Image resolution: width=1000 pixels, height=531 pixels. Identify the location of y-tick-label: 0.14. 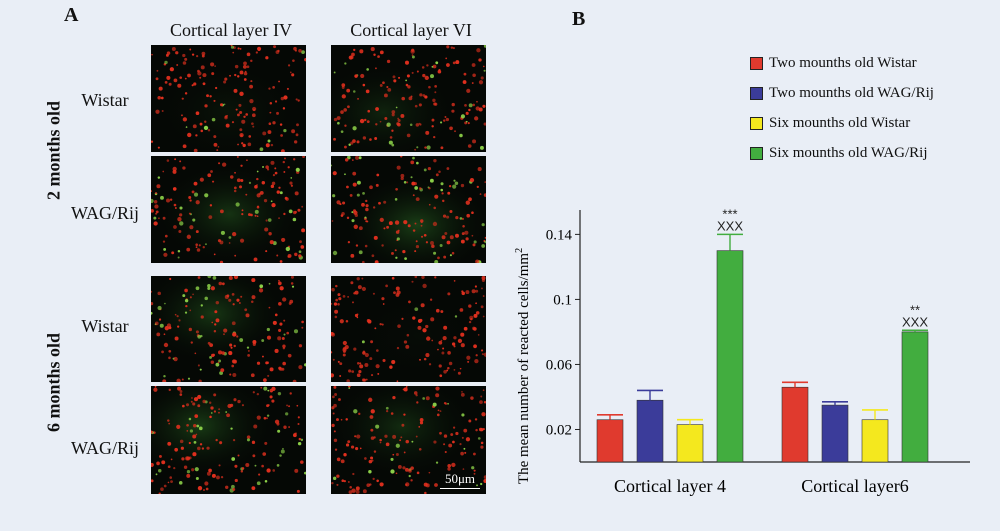
(559, 235).